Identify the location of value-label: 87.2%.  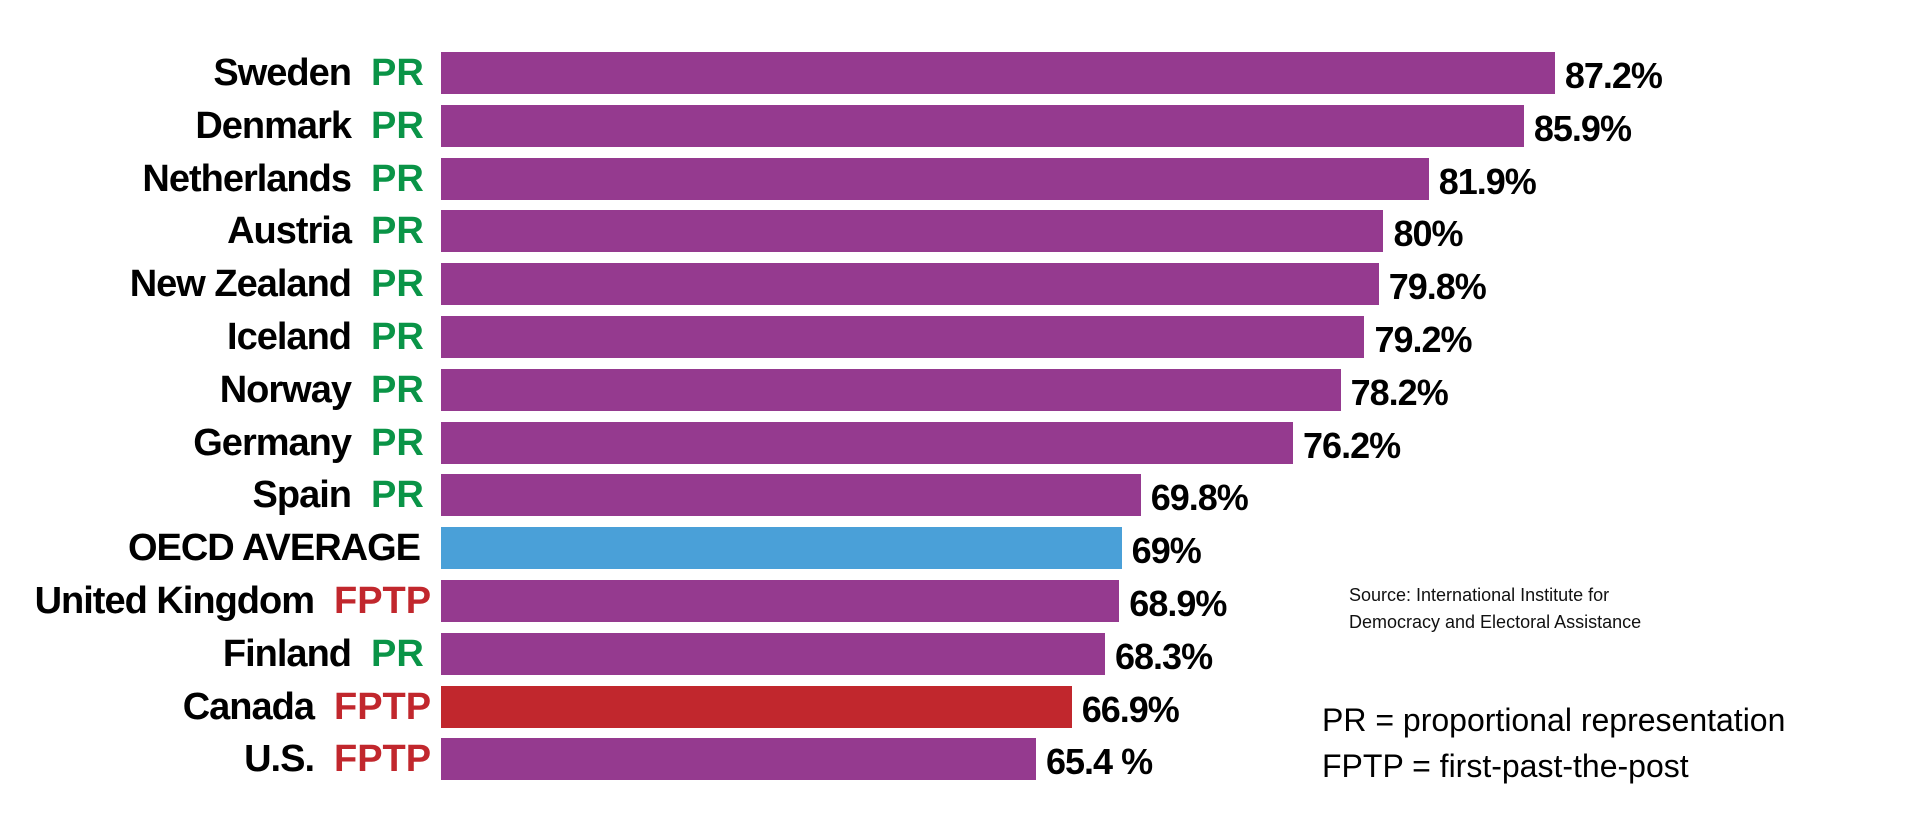
(1613, 75).